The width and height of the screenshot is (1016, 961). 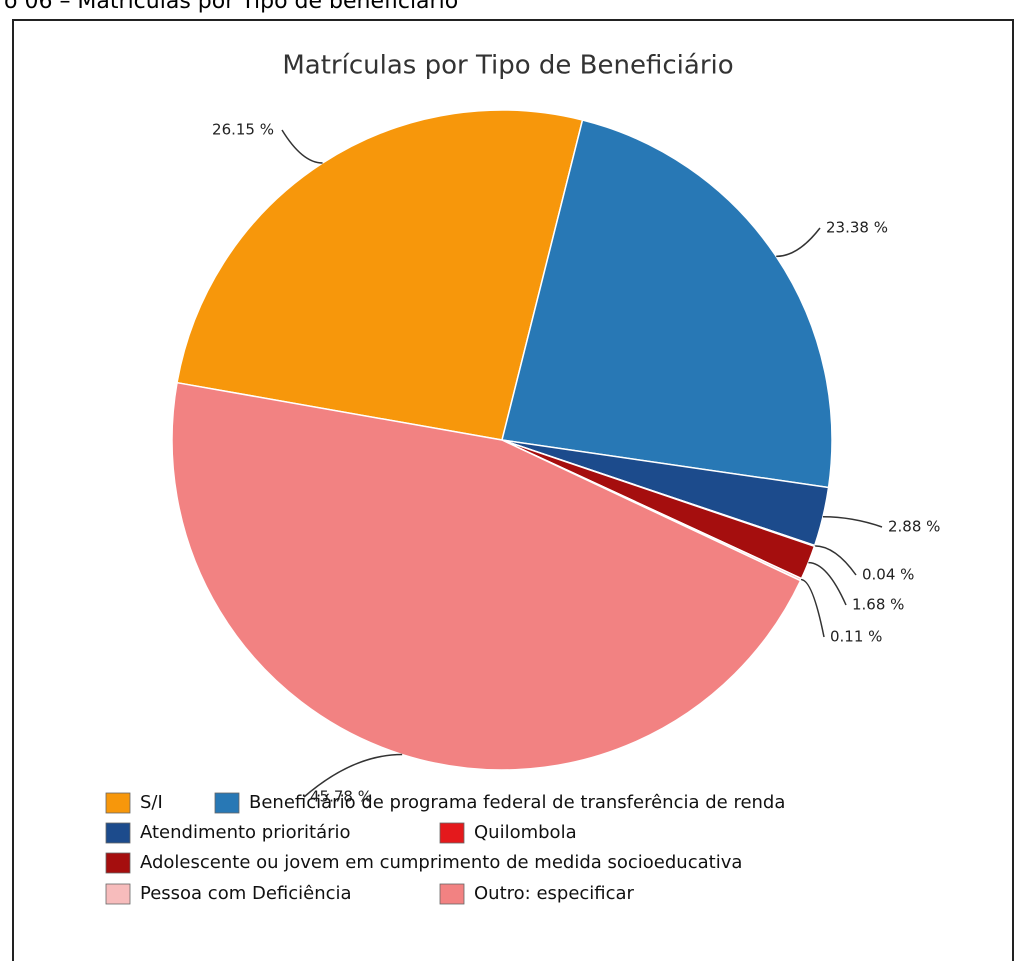 What do you see at coordinates (554, 893) in the screenshot?
I see `legend-label: Outro: especificar` at bounding box center [554, 893].